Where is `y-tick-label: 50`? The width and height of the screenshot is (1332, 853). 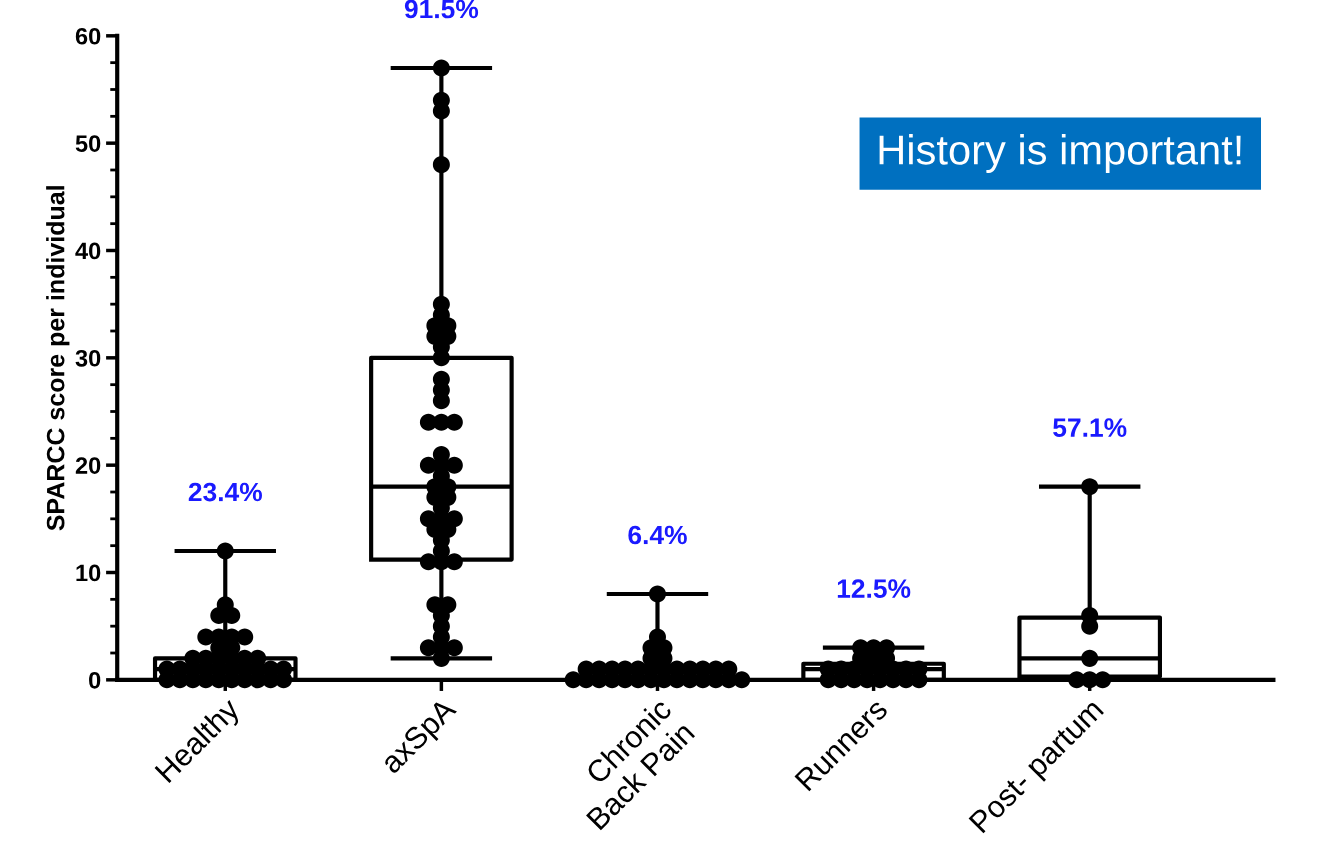
y-tick-label: 50 is located at coordinates (88, 143).